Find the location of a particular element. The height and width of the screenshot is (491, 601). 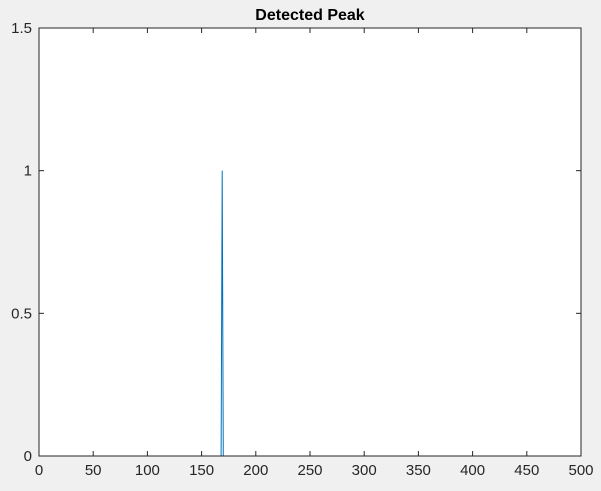

x-tick-label: 150 is located at coordinates (201, 470).